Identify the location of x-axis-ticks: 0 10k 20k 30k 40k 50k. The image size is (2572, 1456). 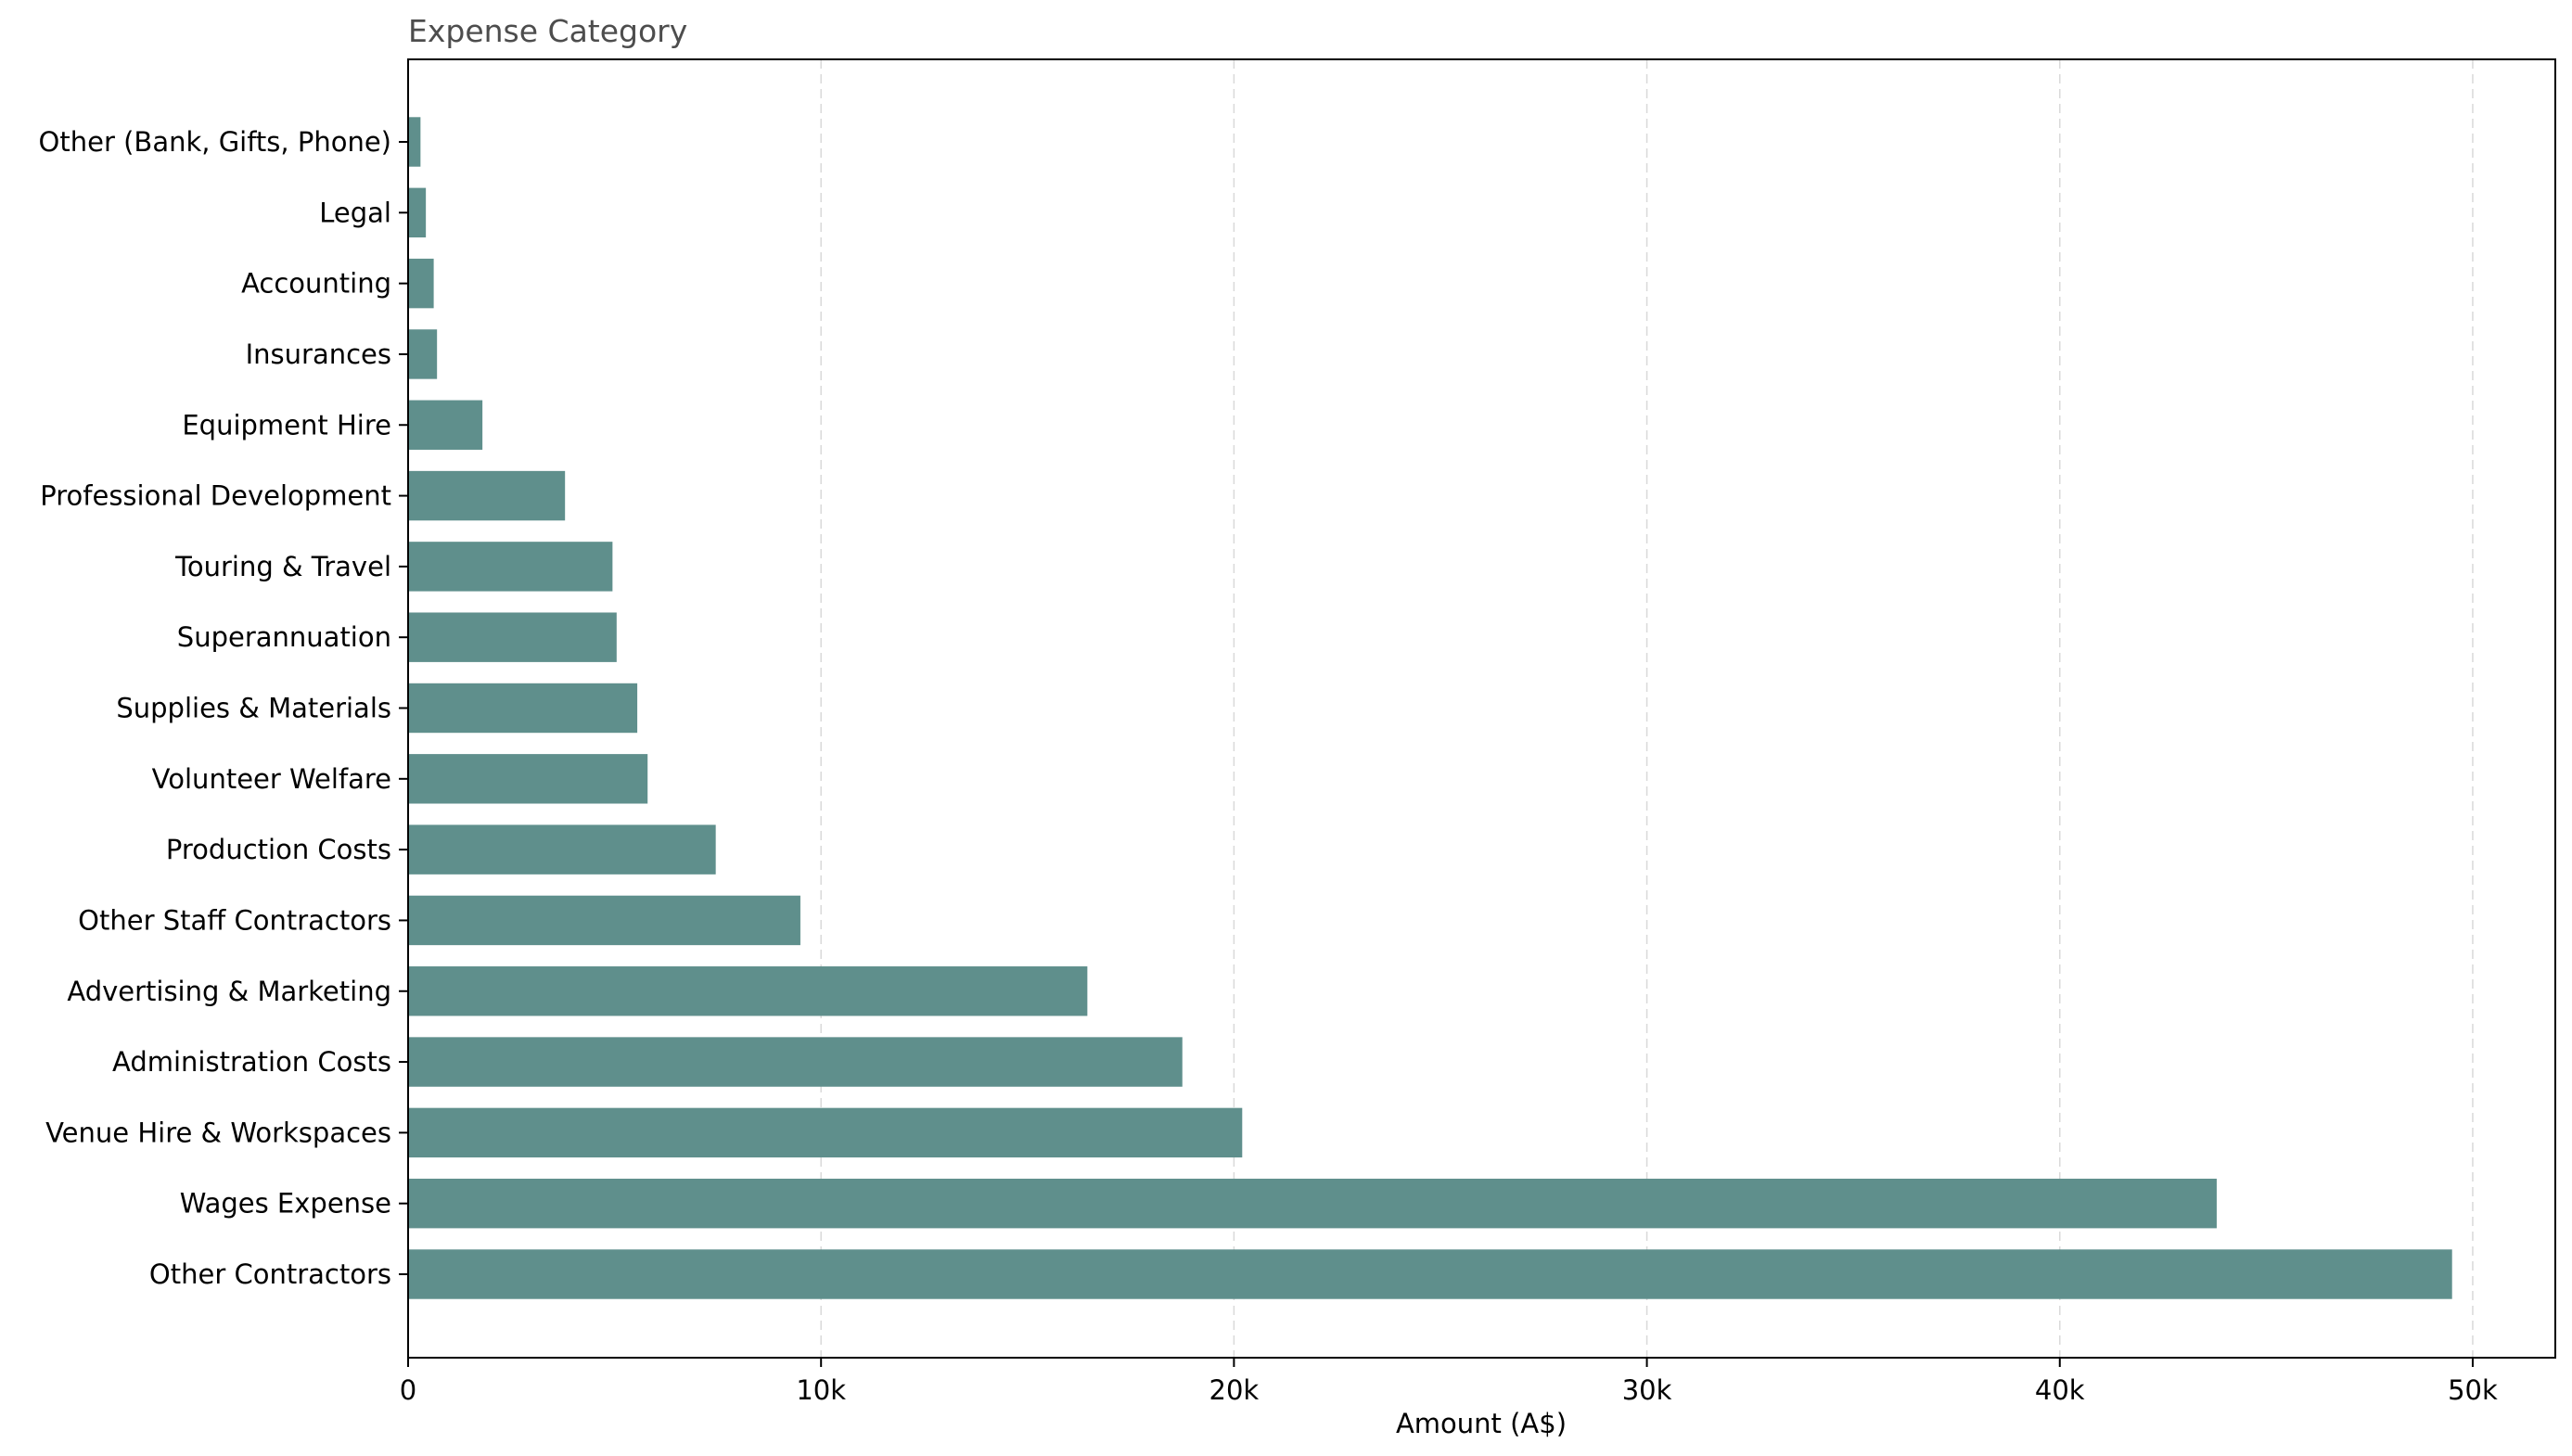
(1449, 1382).